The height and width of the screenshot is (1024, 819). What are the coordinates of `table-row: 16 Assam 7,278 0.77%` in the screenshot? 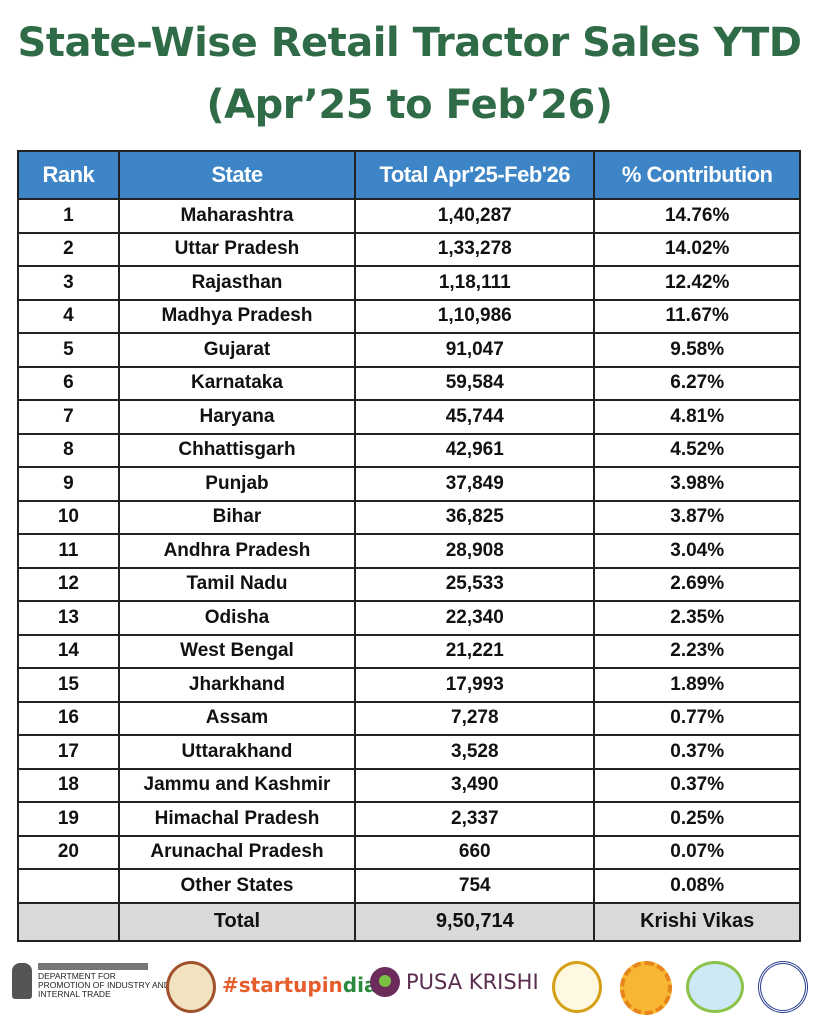 It's located at (409, 718).